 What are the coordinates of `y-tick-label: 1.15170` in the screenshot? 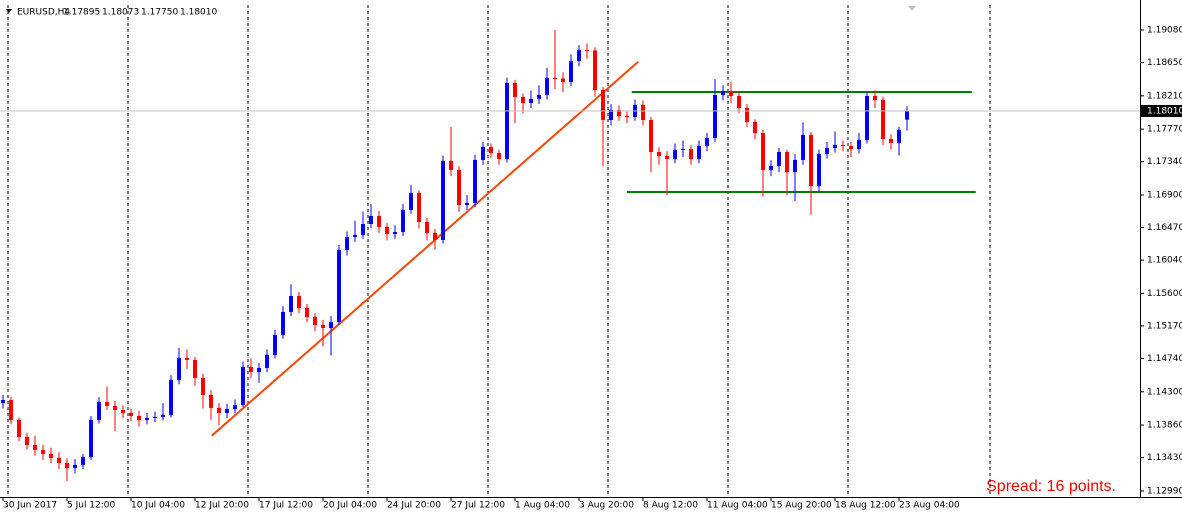 It's located at (1164, 326).